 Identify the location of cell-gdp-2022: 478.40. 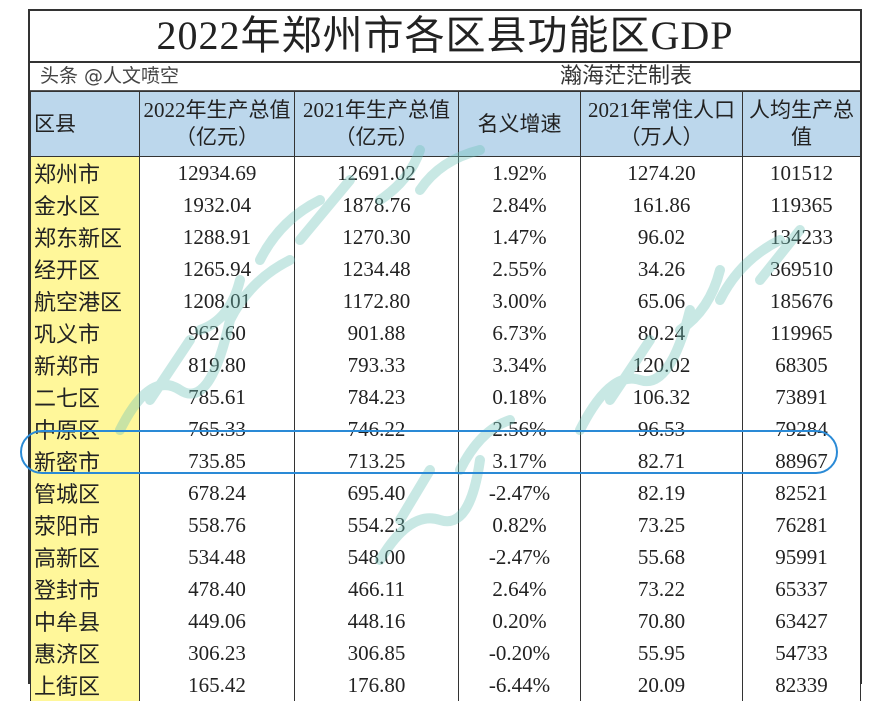
(217, 589).